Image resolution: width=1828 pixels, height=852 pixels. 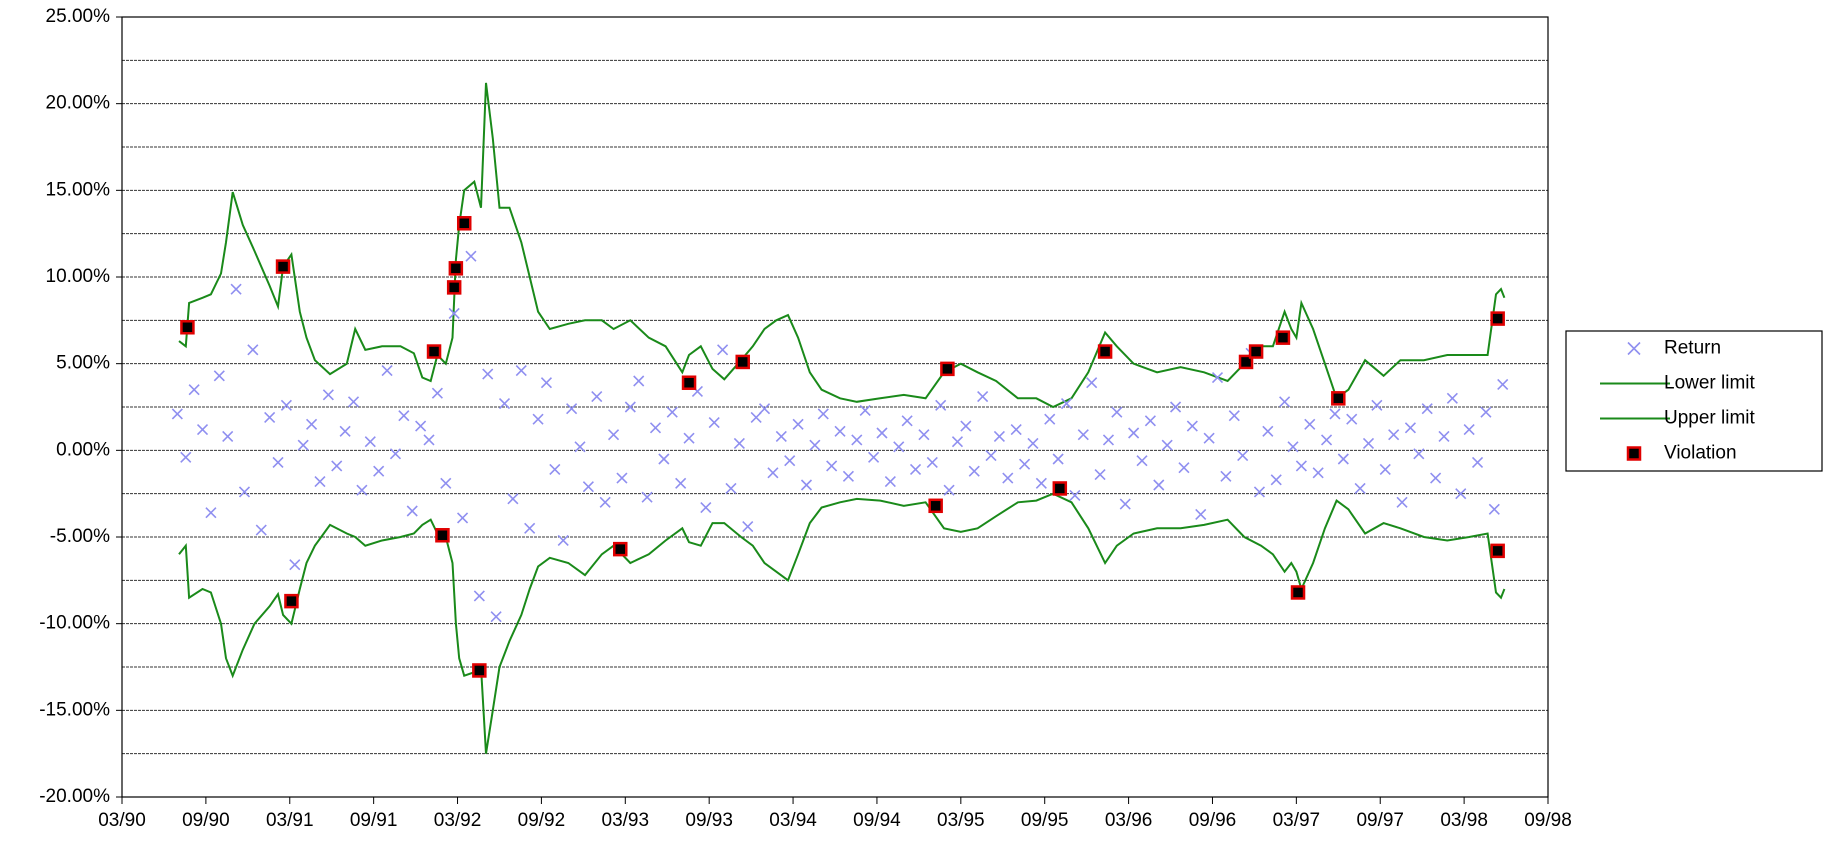 What do you see at coordinates (122, 820) in the screenshot?
I see `x-tick-label: 03/90` at bounding box center [122, 820].